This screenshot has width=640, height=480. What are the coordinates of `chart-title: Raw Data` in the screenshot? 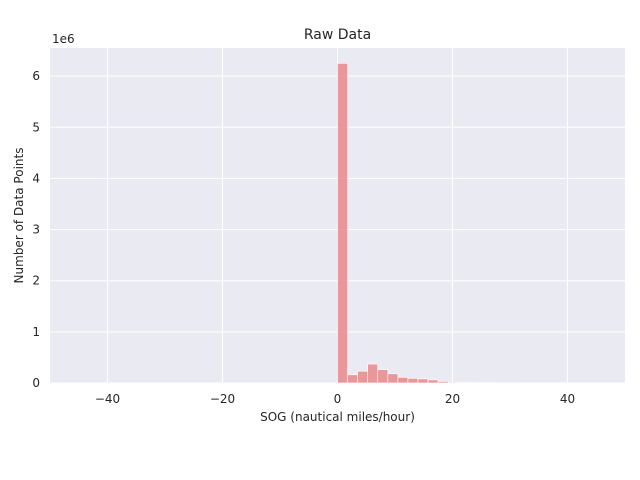 It's located at (337, 35).